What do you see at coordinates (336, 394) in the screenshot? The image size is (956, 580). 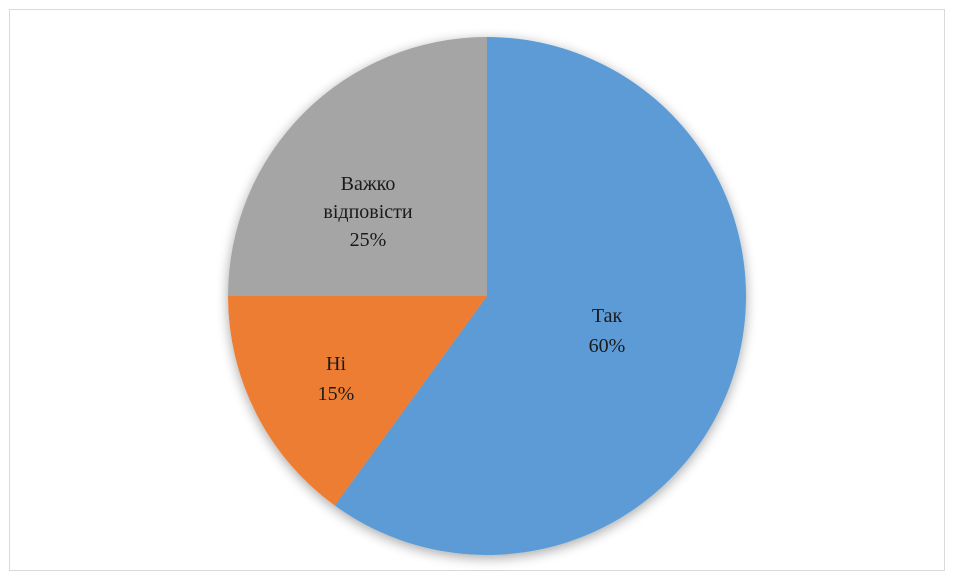 I see `slice-percent-text: 15%` at bounding box center [336, 394].